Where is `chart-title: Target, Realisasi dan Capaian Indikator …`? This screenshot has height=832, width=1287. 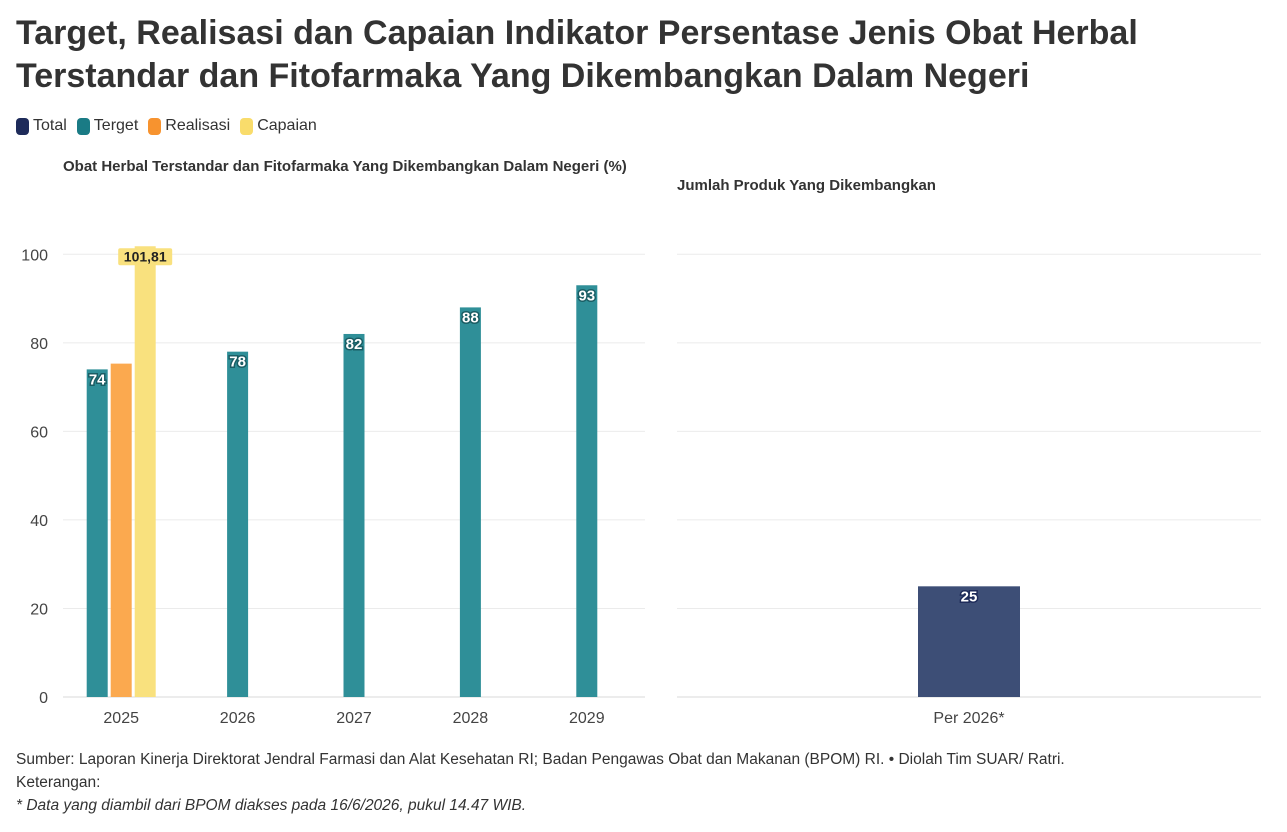 chart-title: Target, Realisasi dan Capaian Indikator … is located at coordinates (577, 54).